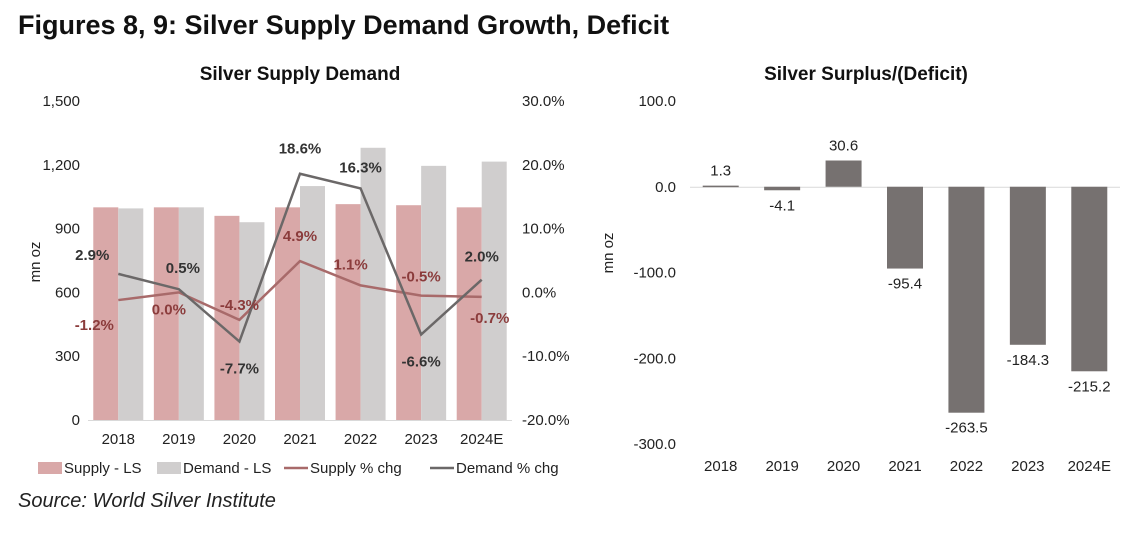 This screenshot has height=534, width=1134. I want to click on legend-supply-swatch, so click(50, 468).